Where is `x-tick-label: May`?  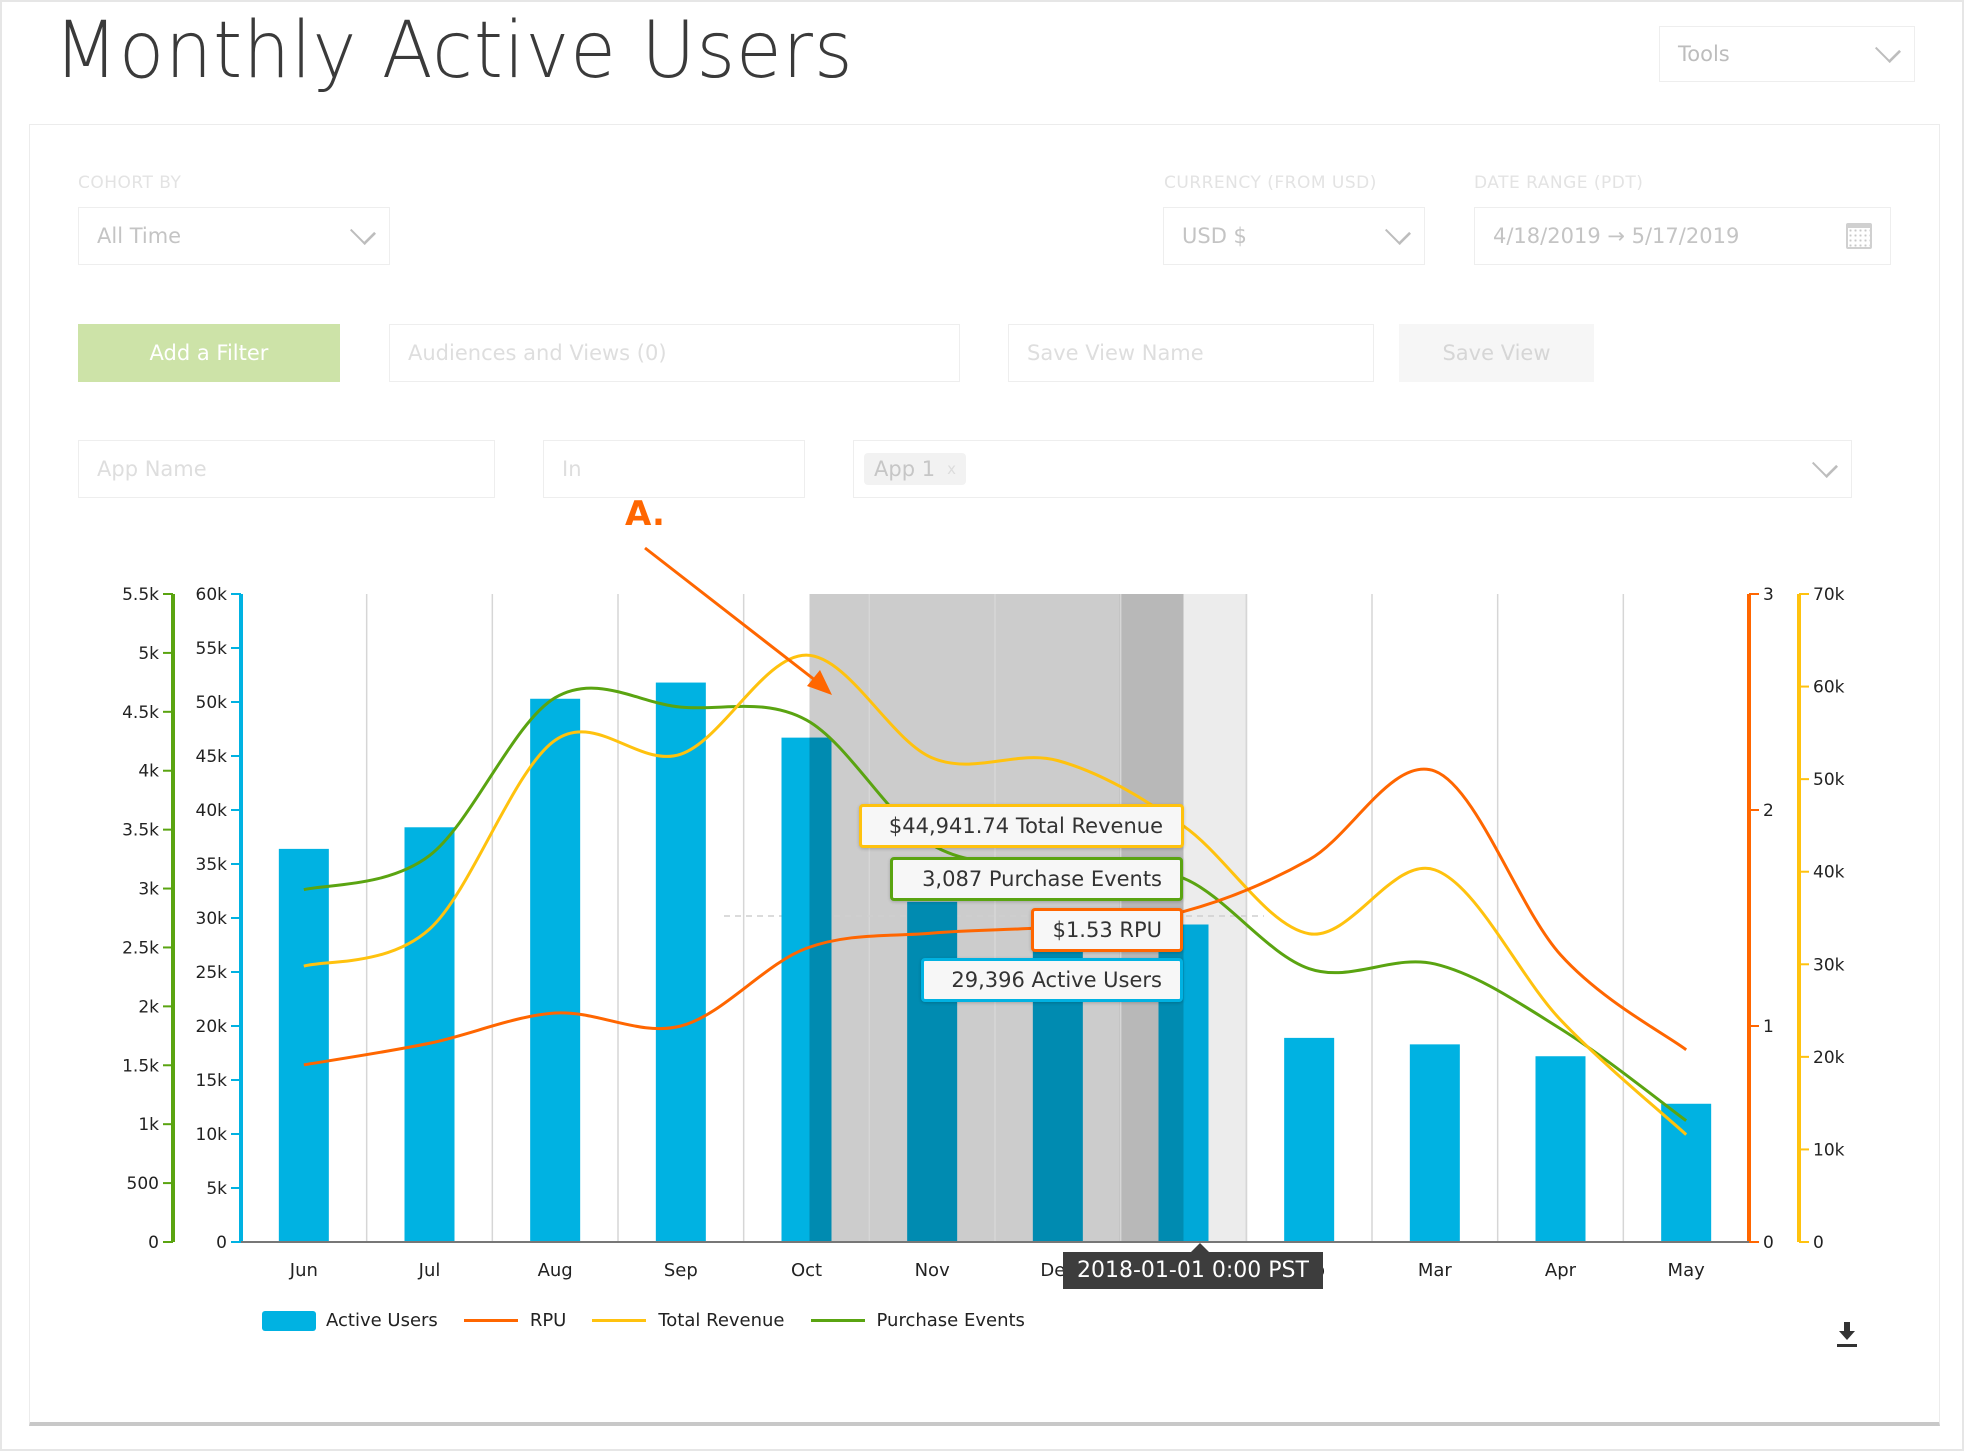
x-tick-label: May is located at coordinates (1687, 1270).